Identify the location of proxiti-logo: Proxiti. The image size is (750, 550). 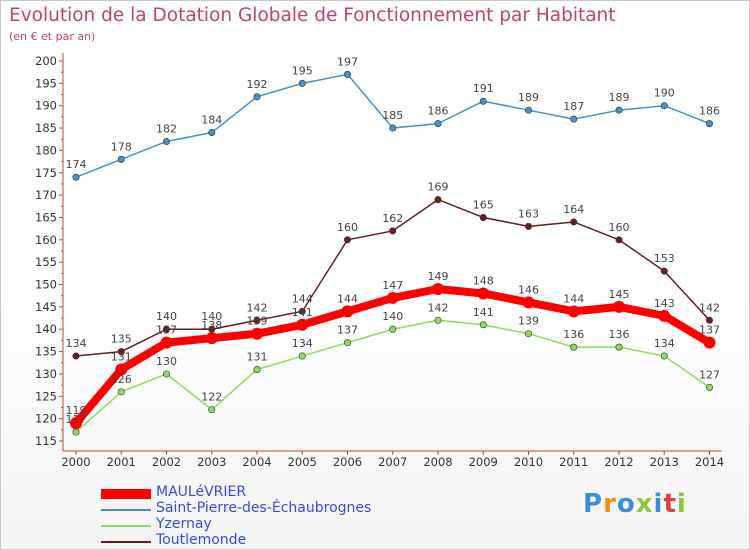
(635, 504).